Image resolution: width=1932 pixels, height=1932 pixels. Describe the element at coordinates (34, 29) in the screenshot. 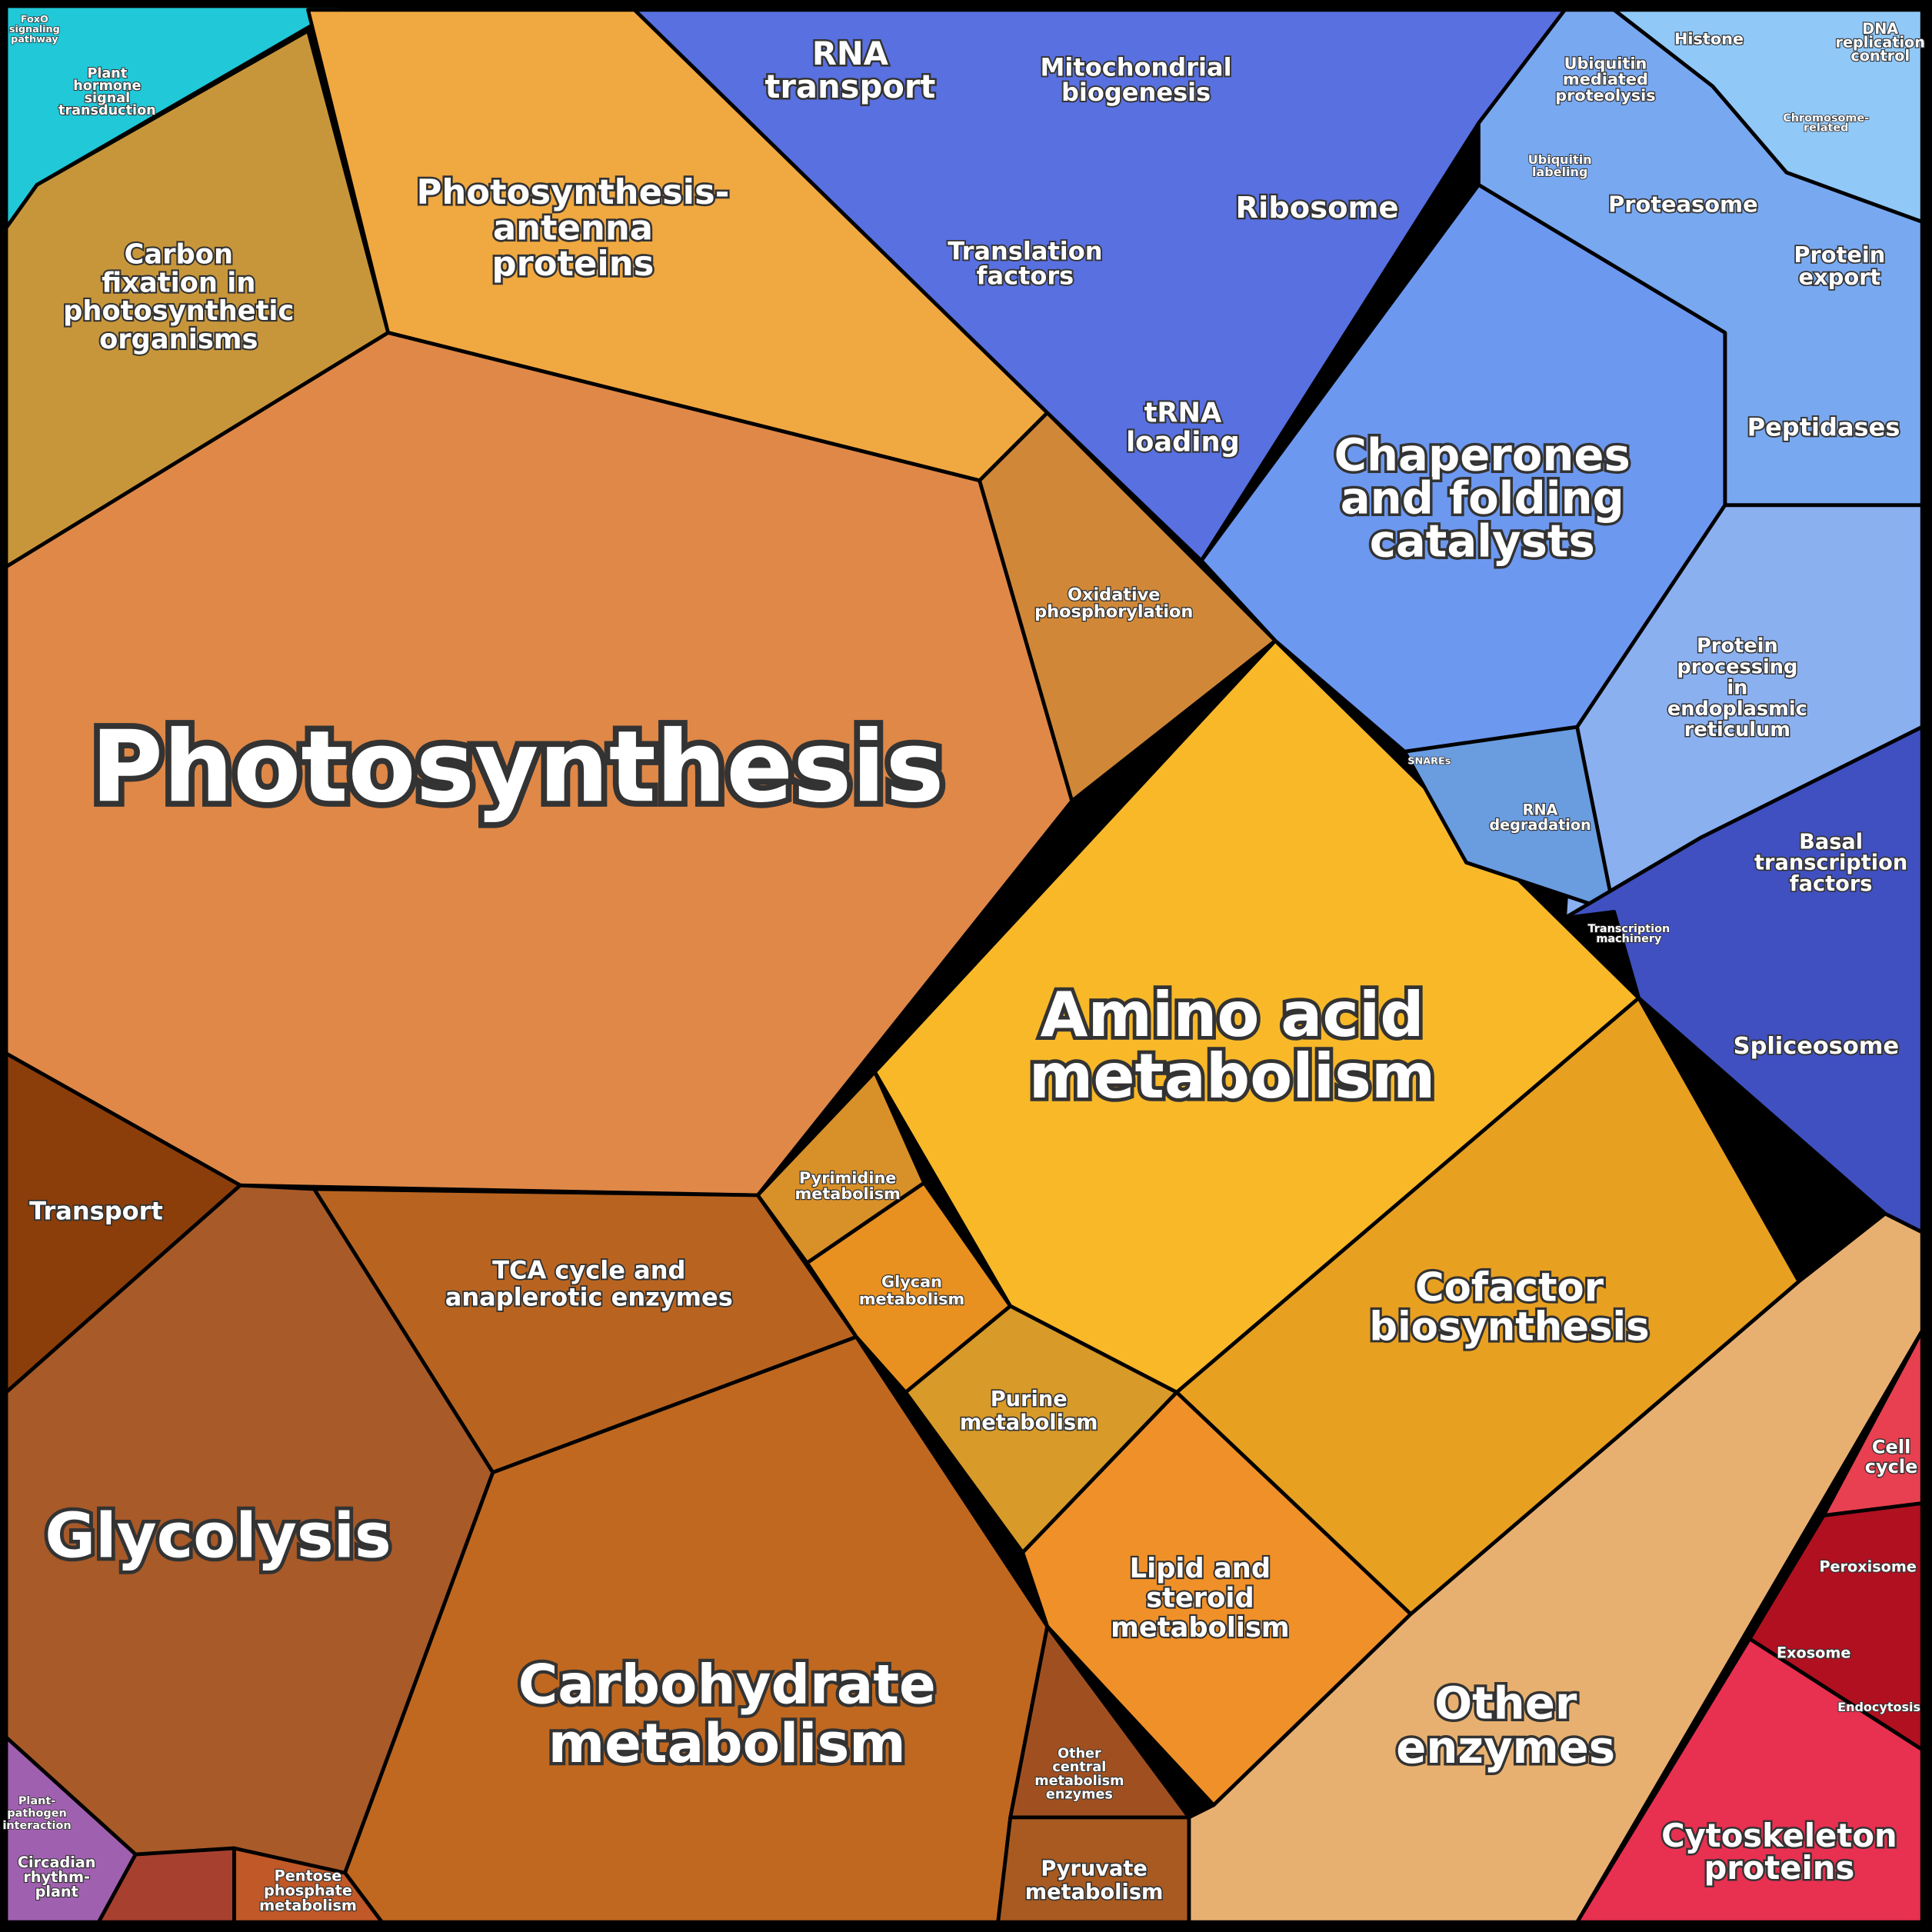

I see `region-label: signaling` at that location.